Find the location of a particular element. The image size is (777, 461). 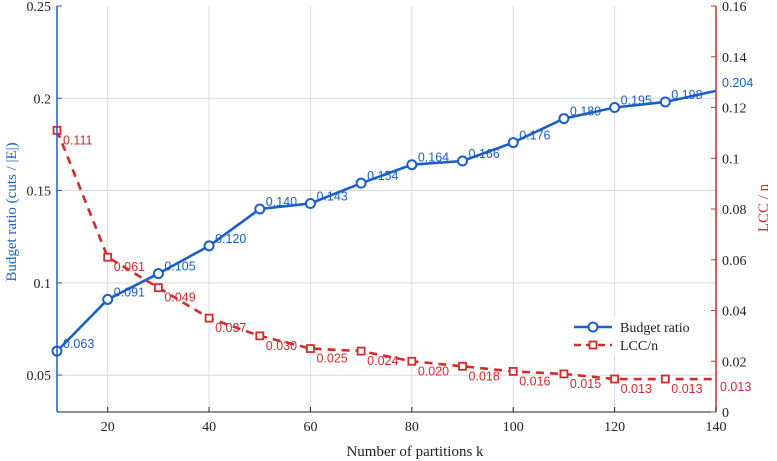

x-tick-label: 80 is located at coordinates (412, 427).